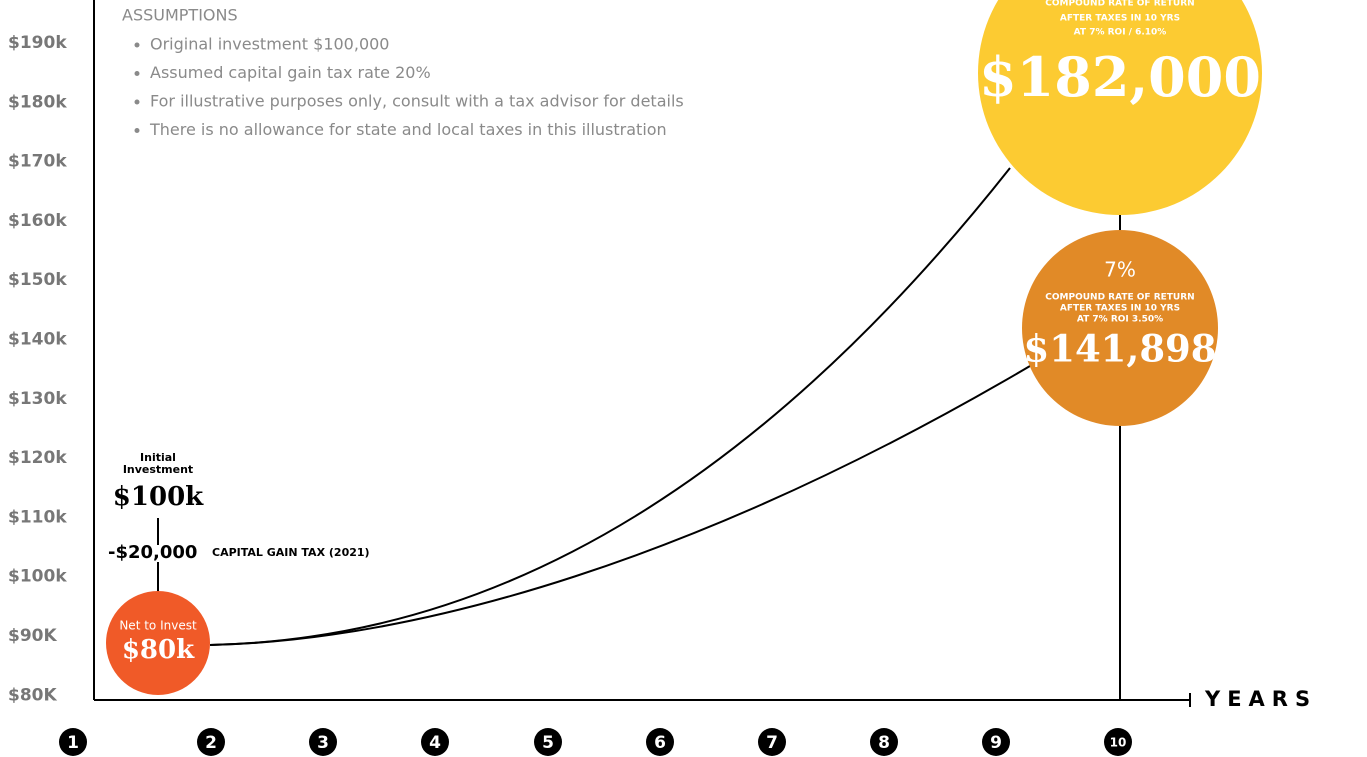 The height and width of the screenshot is (757, 1367). I want to click on initial-label: Investment, so click(158, 469).